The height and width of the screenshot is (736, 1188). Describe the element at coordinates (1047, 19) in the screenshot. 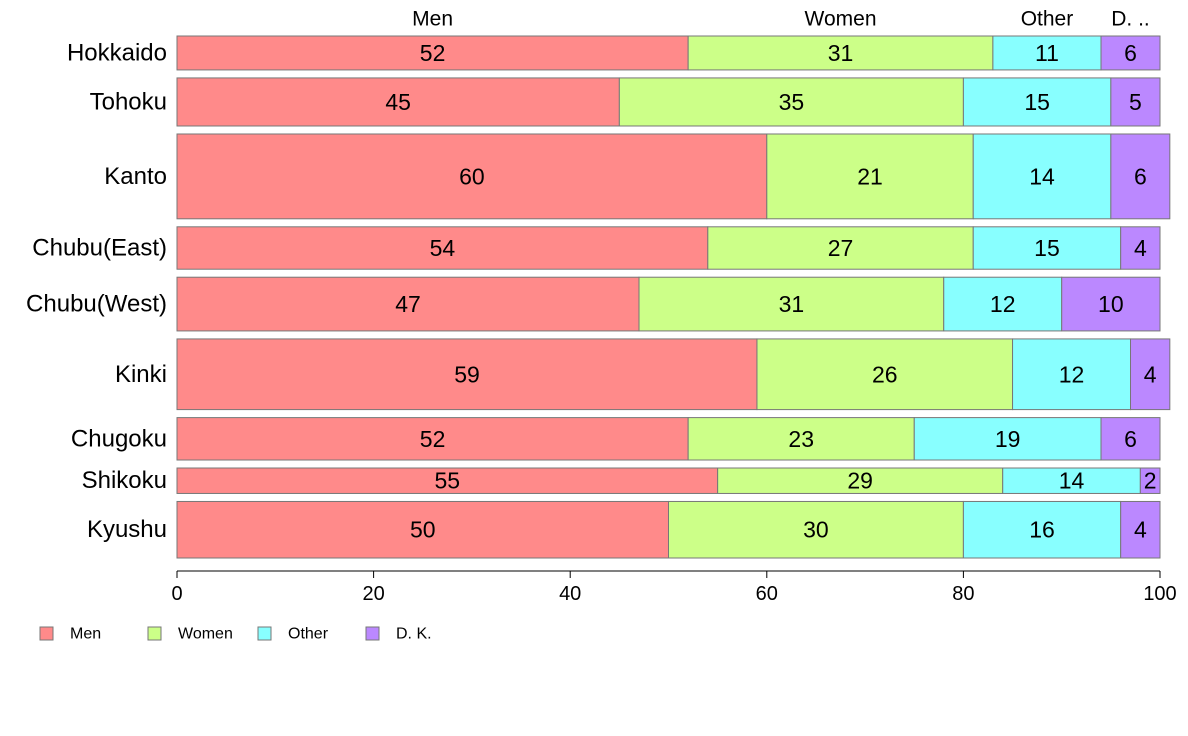

I see `column-header: Other` at that location.